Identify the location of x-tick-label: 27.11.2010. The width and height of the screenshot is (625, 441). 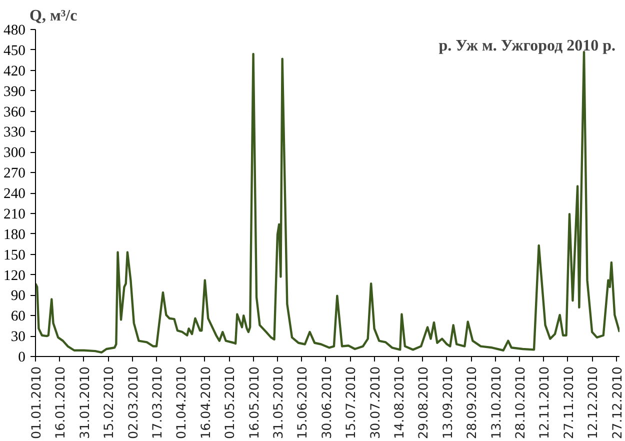
(568, 402).